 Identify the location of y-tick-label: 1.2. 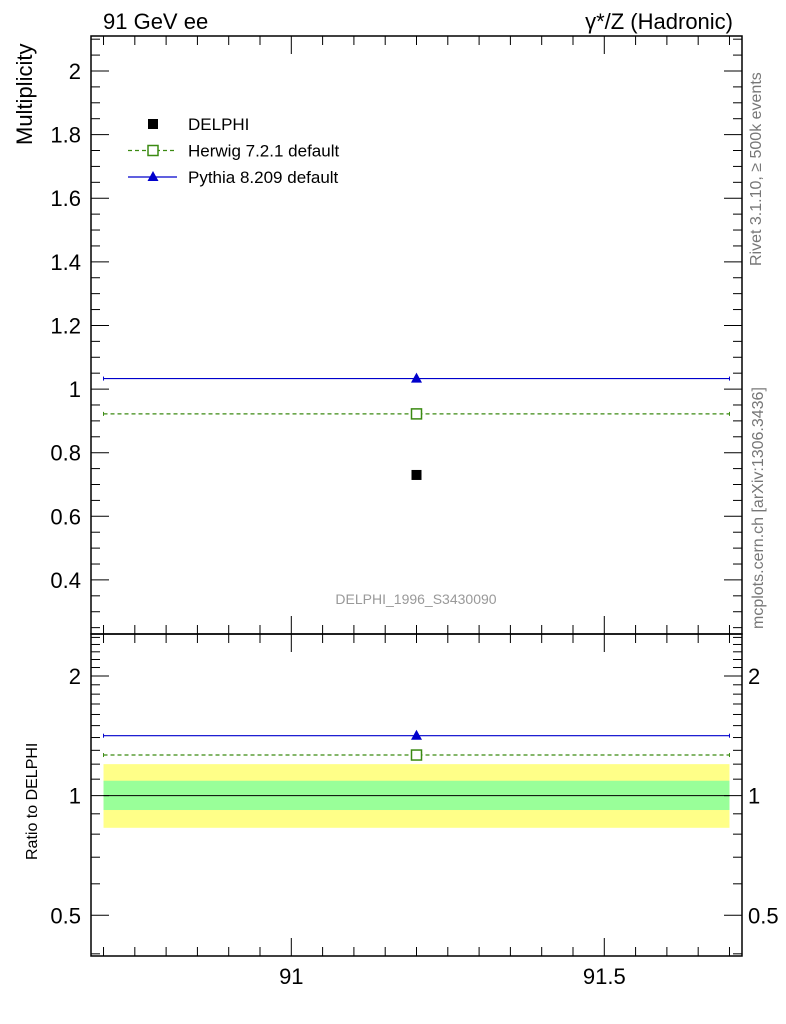
(65, 325).